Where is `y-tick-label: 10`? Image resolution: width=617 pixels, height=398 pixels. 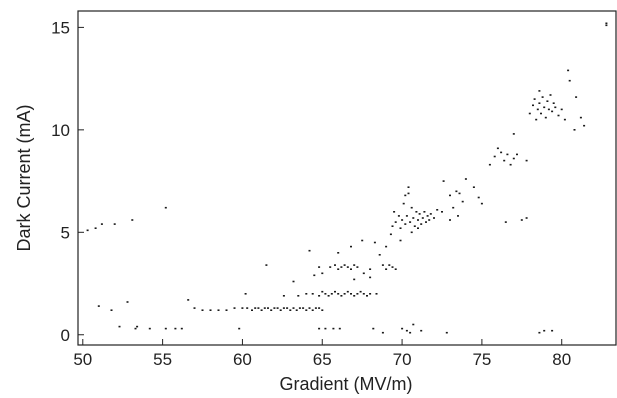 y-tick-label: 10 is located at coordinates (60, 130).